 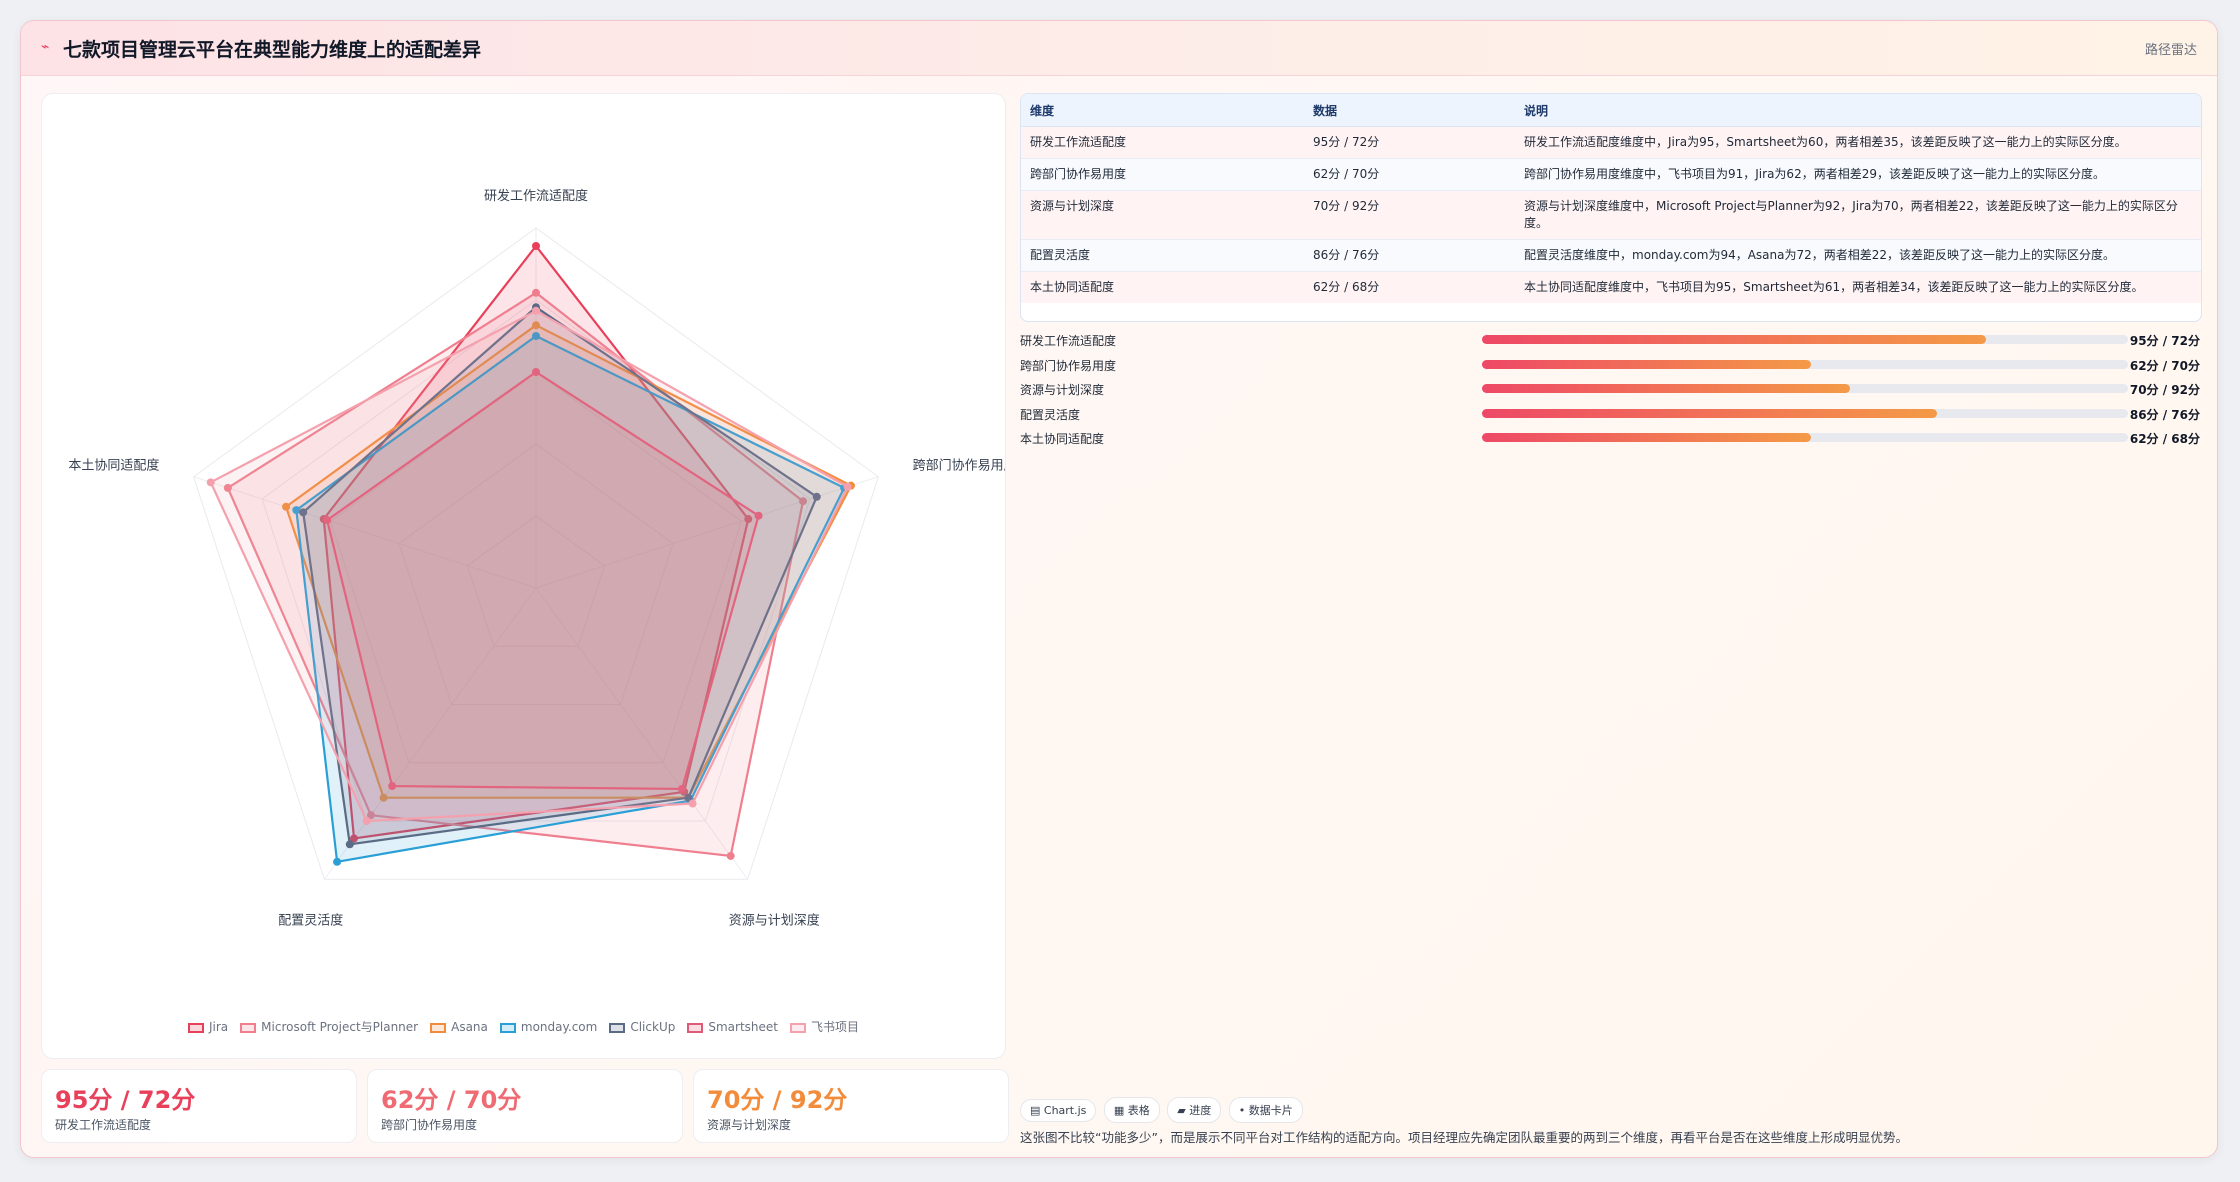 I want to click on tech-chips: ▤ Chart.js ▦ 表格 ▰ 进度 • 数据卡片, so click(x=1163, y=1110).